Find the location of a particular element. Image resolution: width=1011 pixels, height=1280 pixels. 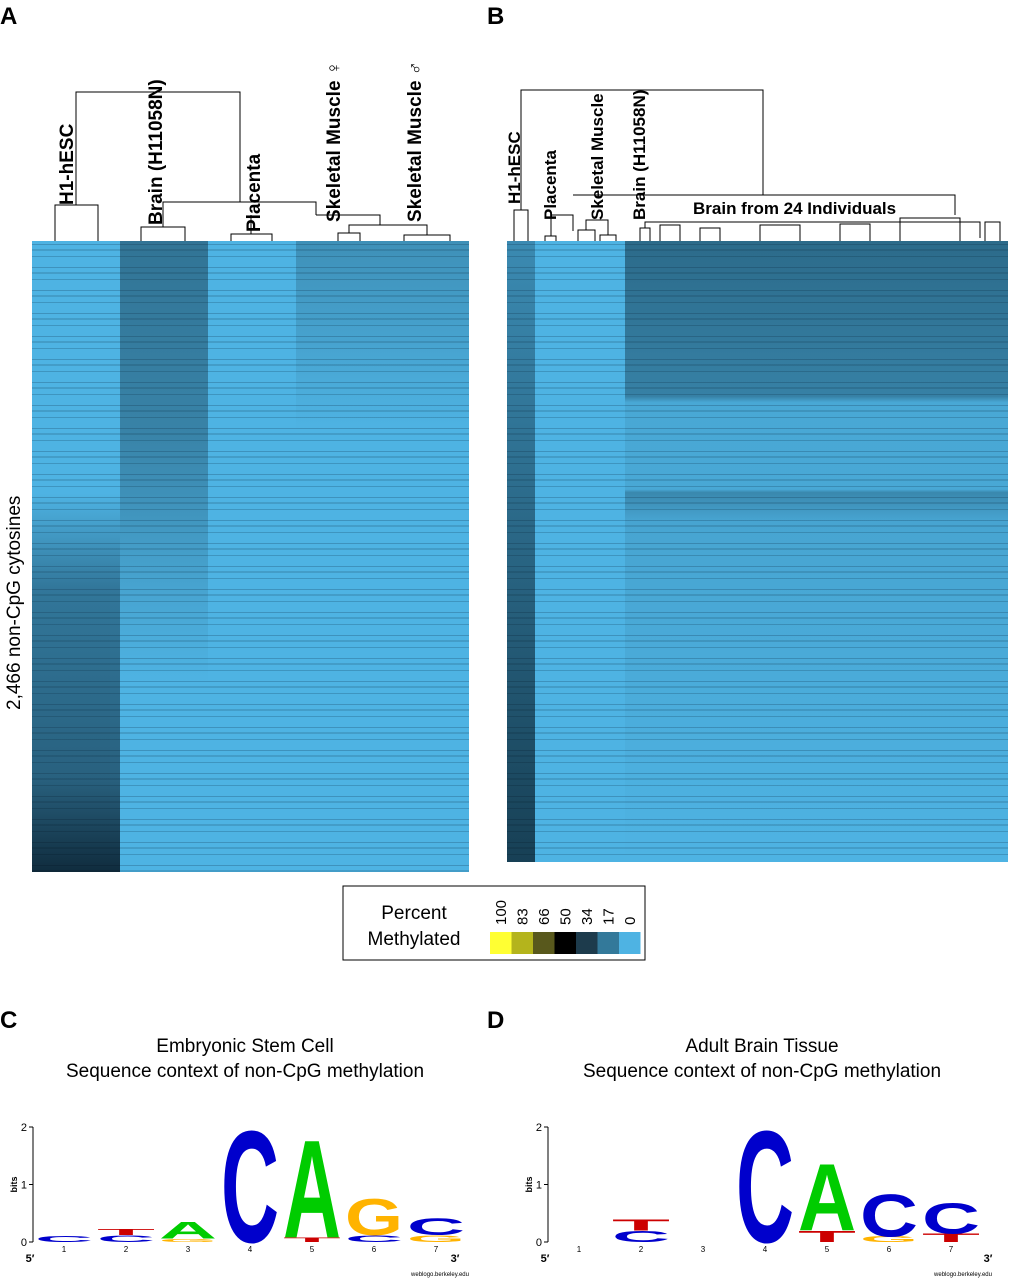

y-label: 2,466 non-CpG cytosines is located at coordinates (14, 603).